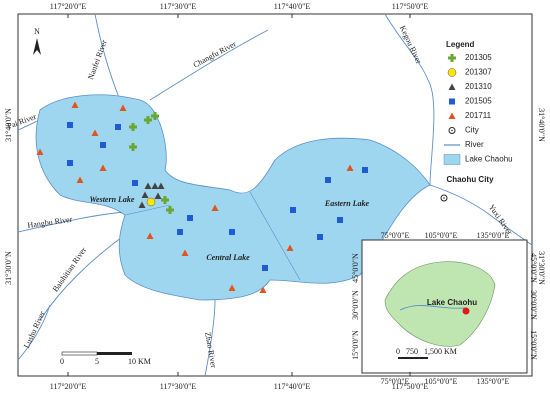 This screenshot has width=550, height=400. I want to click on north-arrow, so click(37, 46).